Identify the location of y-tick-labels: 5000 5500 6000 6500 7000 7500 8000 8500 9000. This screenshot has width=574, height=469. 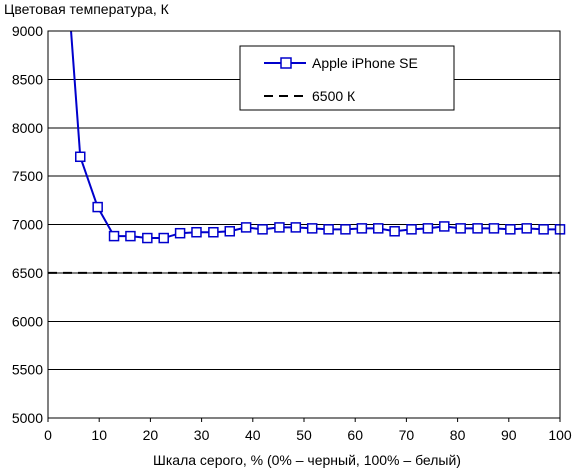
(27, 224).